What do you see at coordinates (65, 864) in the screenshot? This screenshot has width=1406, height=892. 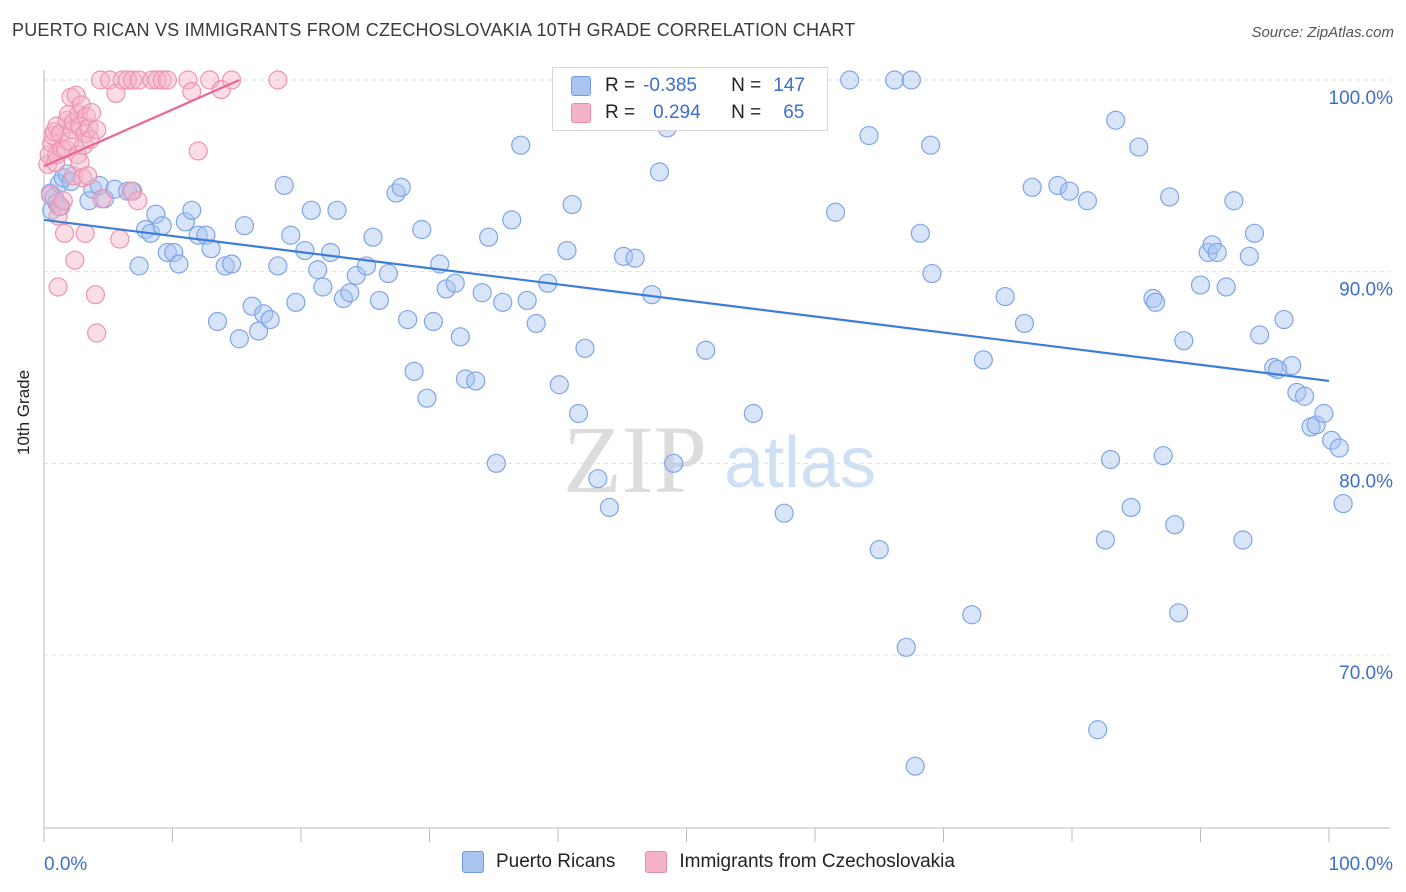 I see `x-tick-label: 0.0%` at bounding box center [65, 864].